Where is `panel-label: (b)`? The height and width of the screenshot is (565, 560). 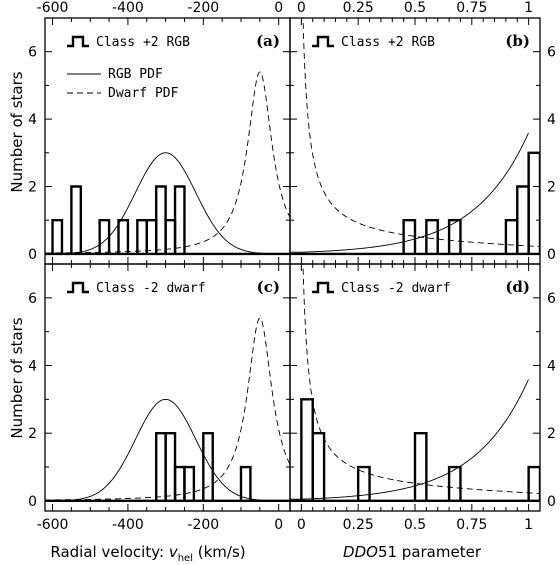 panel-label: (b) is located at coordinates (517, 41).